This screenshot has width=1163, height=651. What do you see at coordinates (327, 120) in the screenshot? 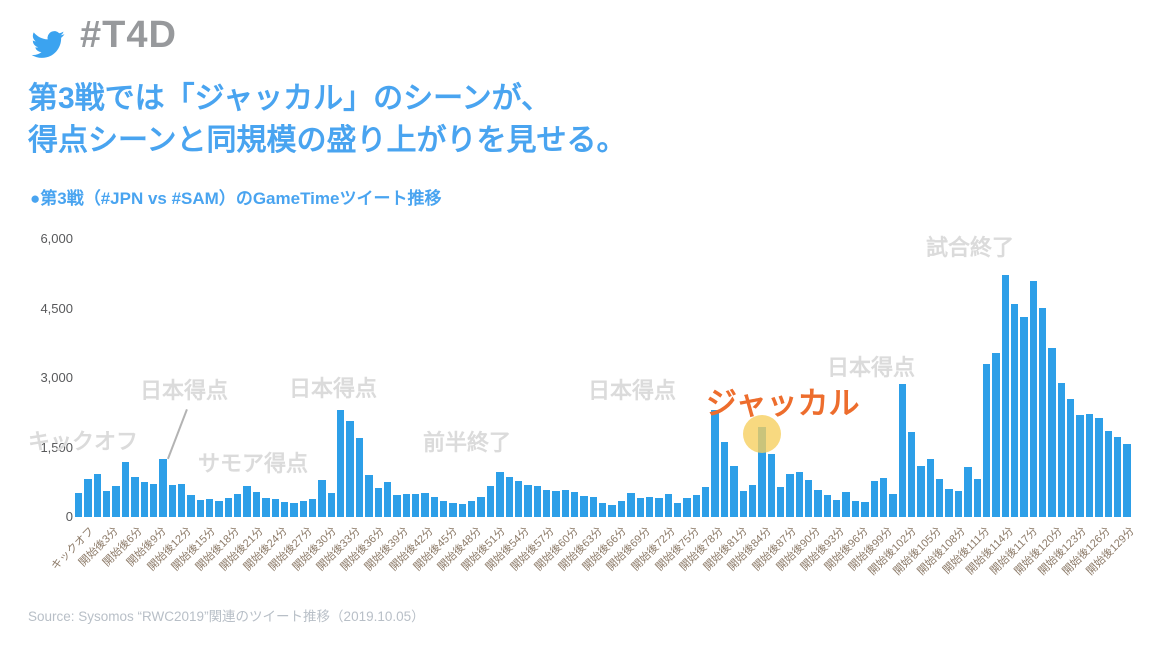
I see `page-title: 第3戦では「ジャッカル」のシーンが、 得点シーンと同規模の盛り上がりを見せる。` at bounding box center [327, 120].